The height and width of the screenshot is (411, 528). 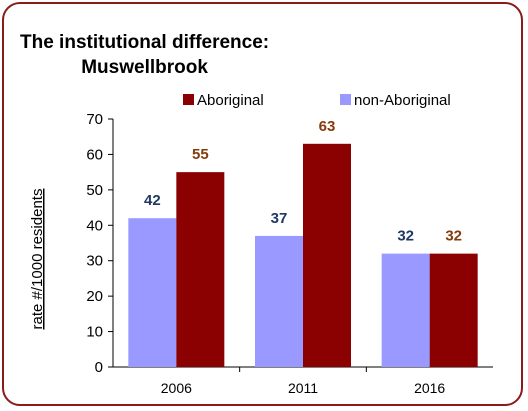 What do you see at coordinates (94, 154) in the screenshot?
I see `y-tick-label: 60` at bounding box center [94, 154].